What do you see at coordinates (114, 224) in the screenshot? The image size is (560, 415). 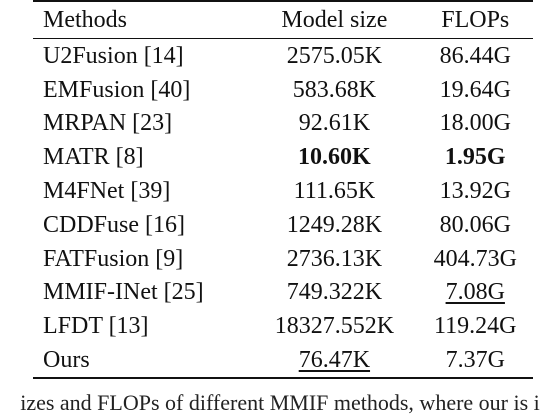 I see `method-cell: CDDFuse [16]` at bounding box center [114, 224].